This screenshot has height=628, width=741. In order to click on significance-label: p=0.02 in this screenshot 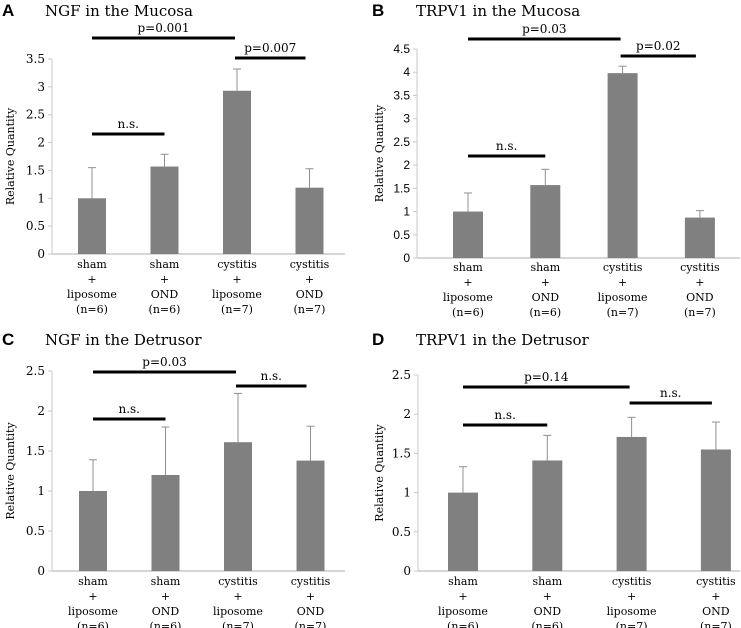, I will do `click(658, 46)`.